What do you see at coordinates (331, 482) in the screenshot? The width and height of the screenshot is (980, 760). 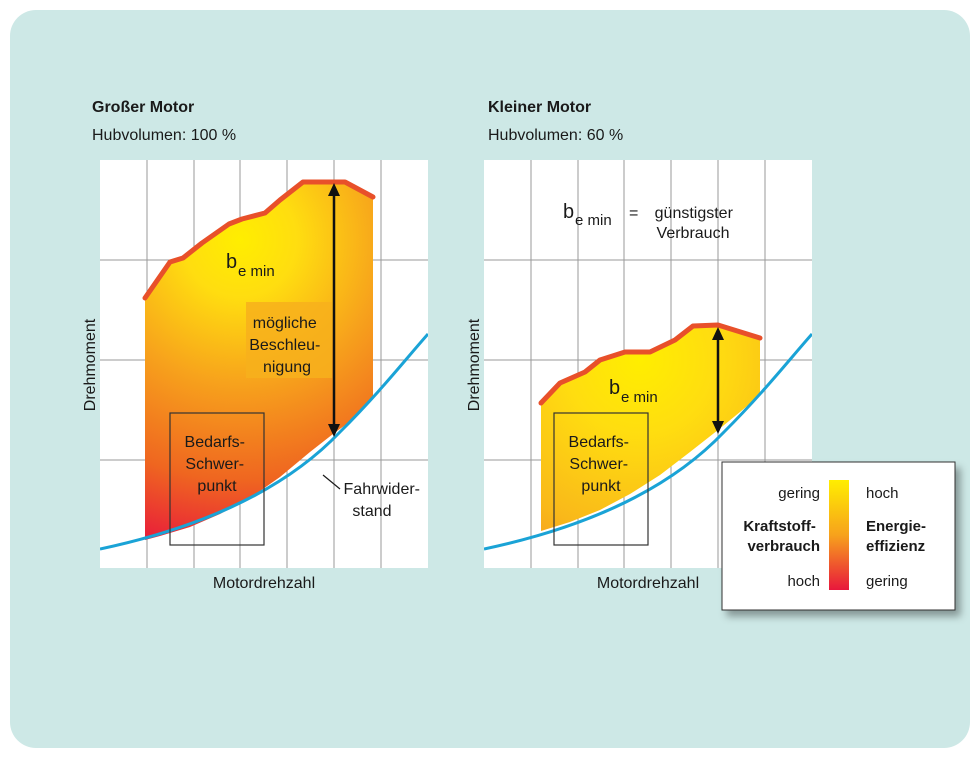 I see `left-resistance-leader` at bounding box center [331, 482].